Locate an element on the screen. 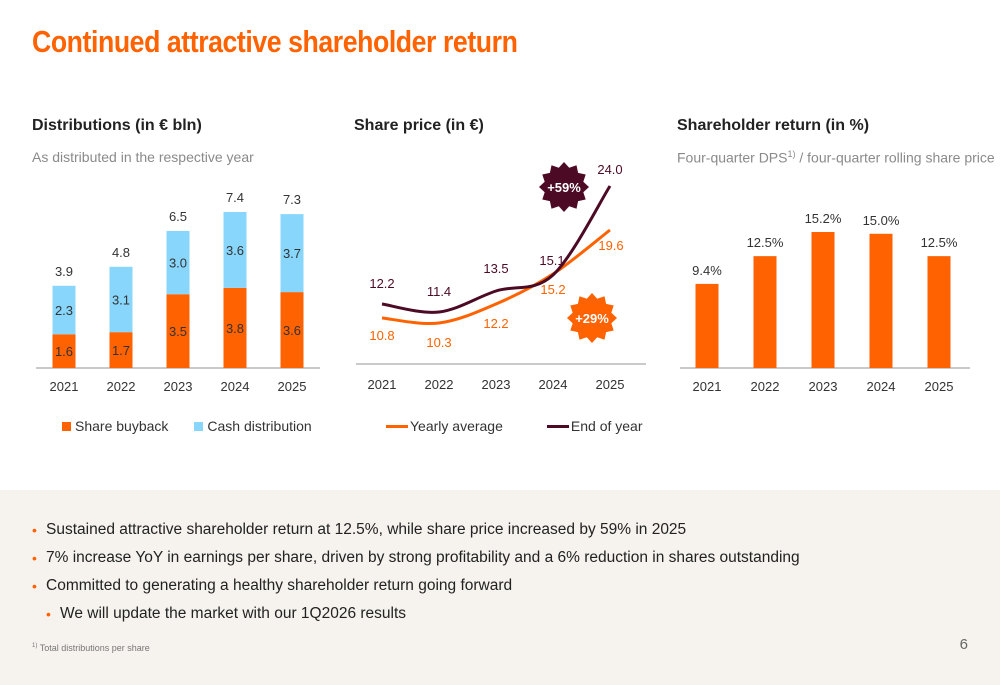 This screenshot has width=1000, height=685. data-label: 3.5 is located at coordinates (178, 331).